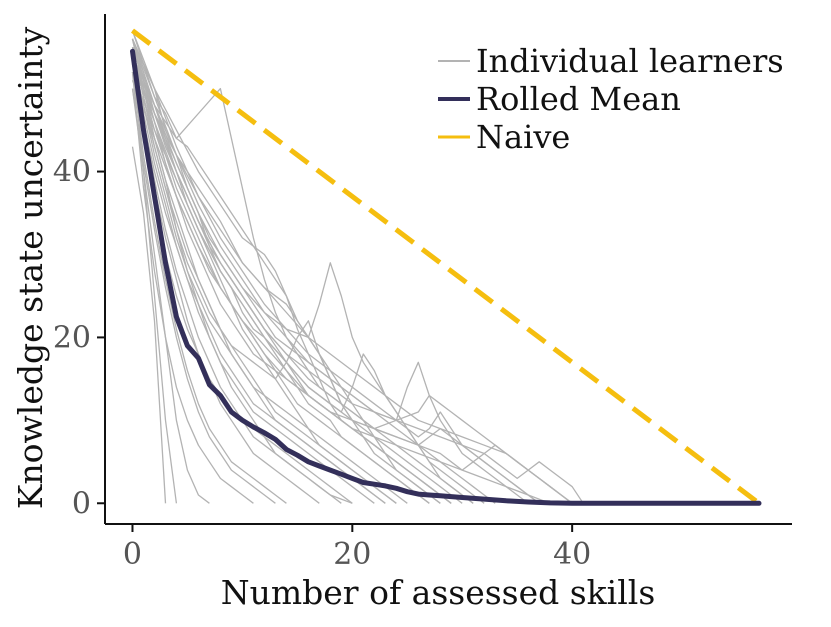  I want to click on x-tick-label: 40, so click(572, 554).